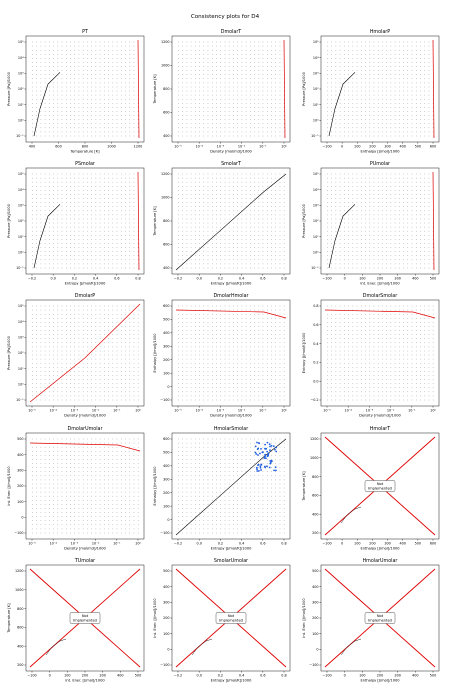  What do you see at coordinates (9, 486) in the screenshot?
I see `y-axis-label: Int. Ener. [J/mol]/1000` at bounding box center [9, 486].